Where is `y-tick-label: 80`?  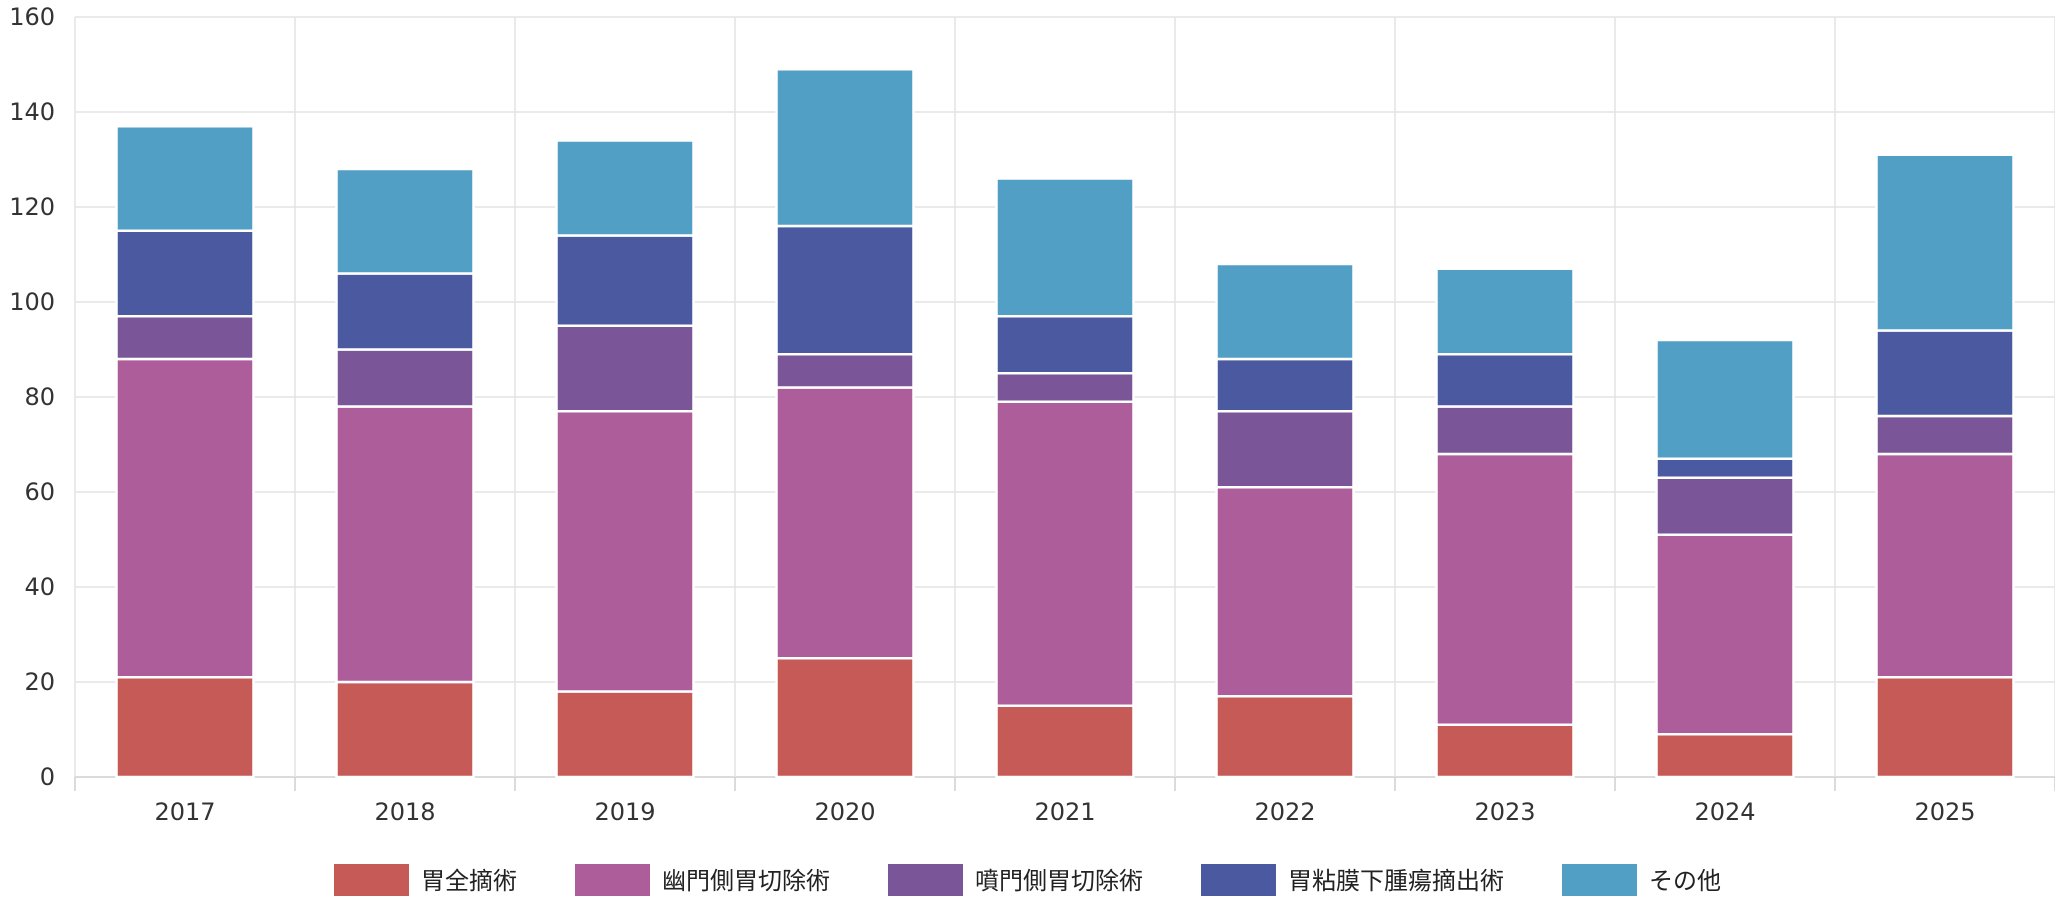
y-tick-label: 80 is located at coordinates (39, 397).